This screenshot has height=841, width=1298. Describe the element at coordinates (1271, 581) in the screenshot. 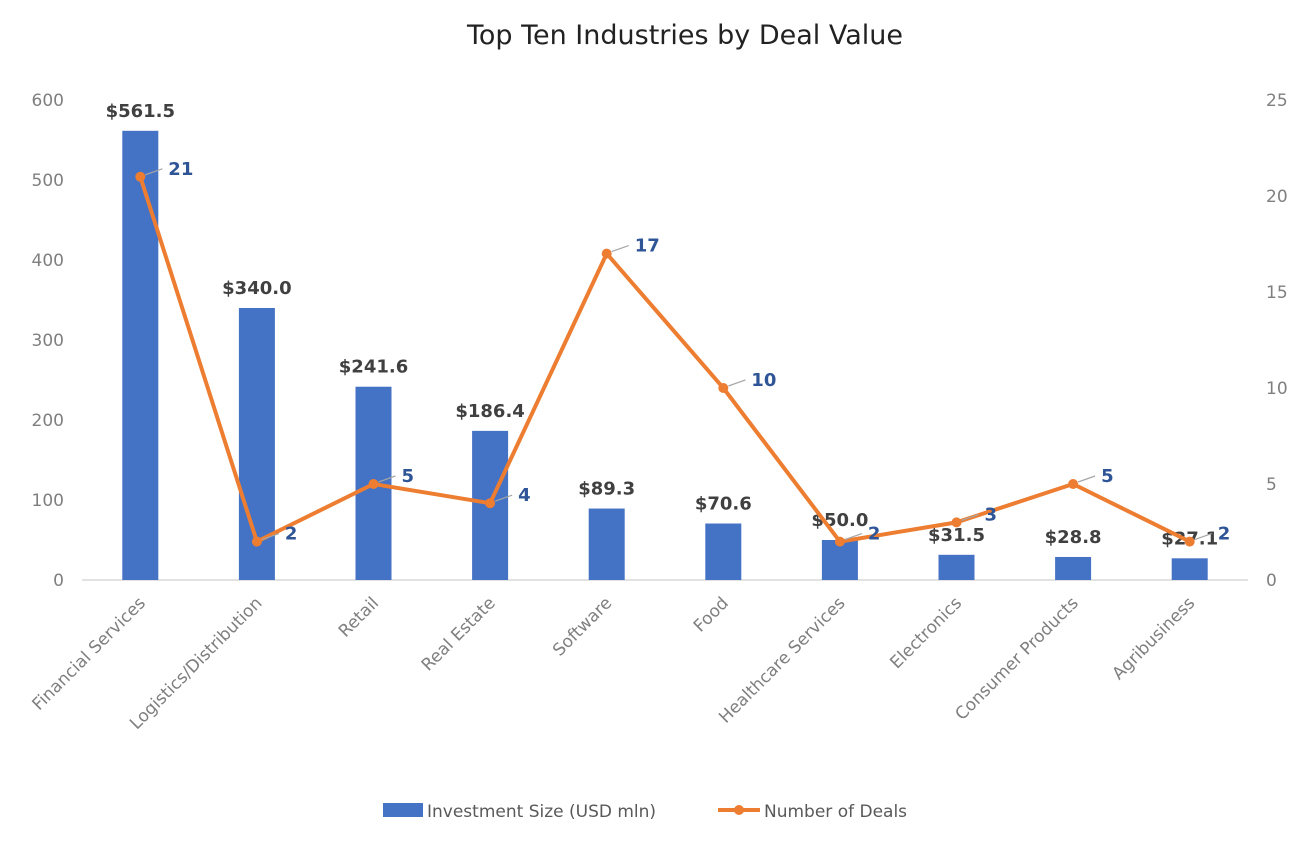

I see `right-axis-tick-label: 0` at that location.